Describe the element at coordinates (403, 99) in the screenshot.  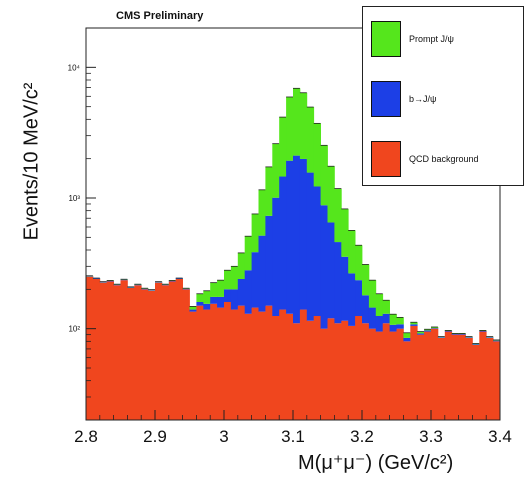
I see `legend-item-b: b→J/ψ` at that location.